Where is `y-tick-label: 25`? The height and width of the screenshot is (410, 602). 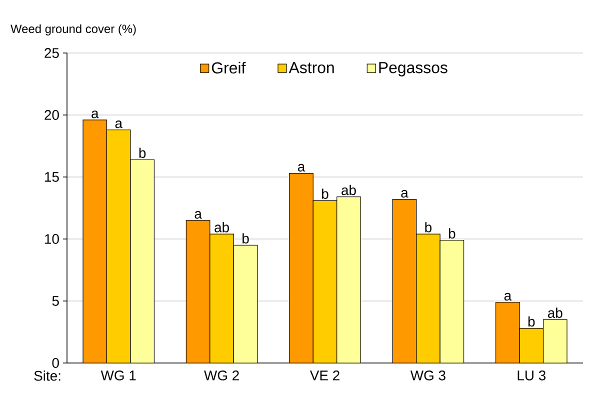
y-tick-label: 25 is located at coordinates (51, 53).